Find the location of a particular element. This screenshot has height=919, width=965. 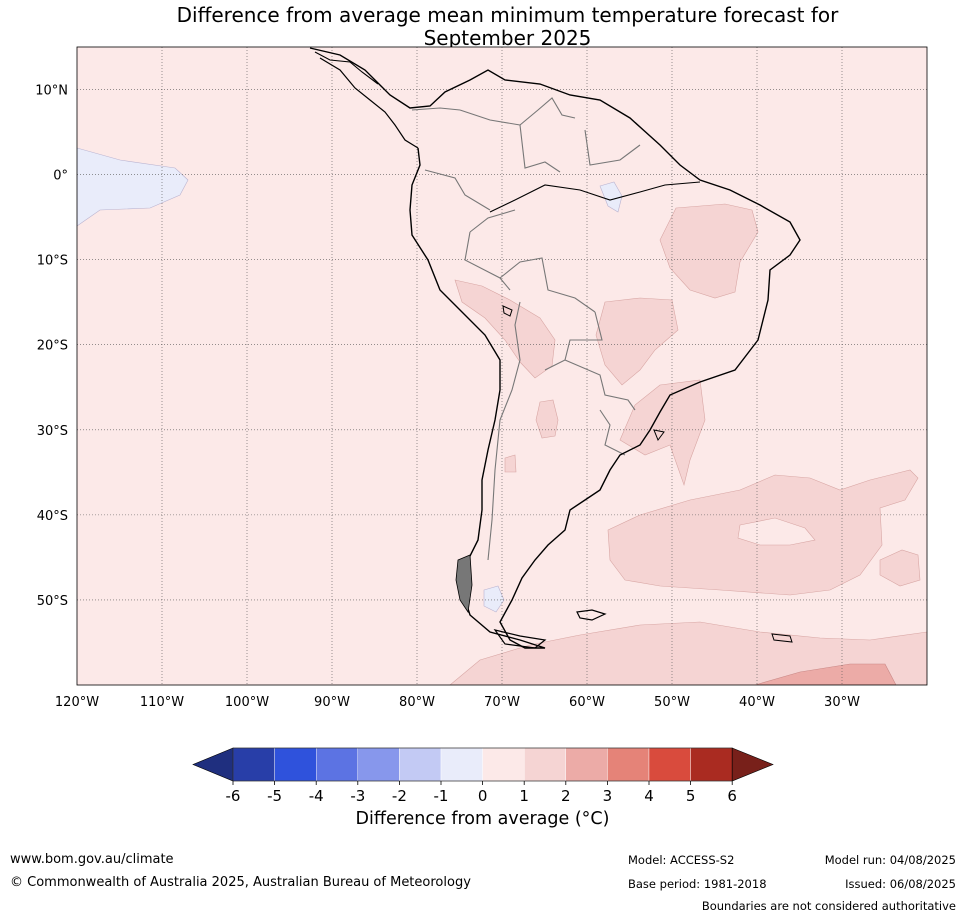

colorbar-tick-label: 1 is located at coordinates (524, 796).